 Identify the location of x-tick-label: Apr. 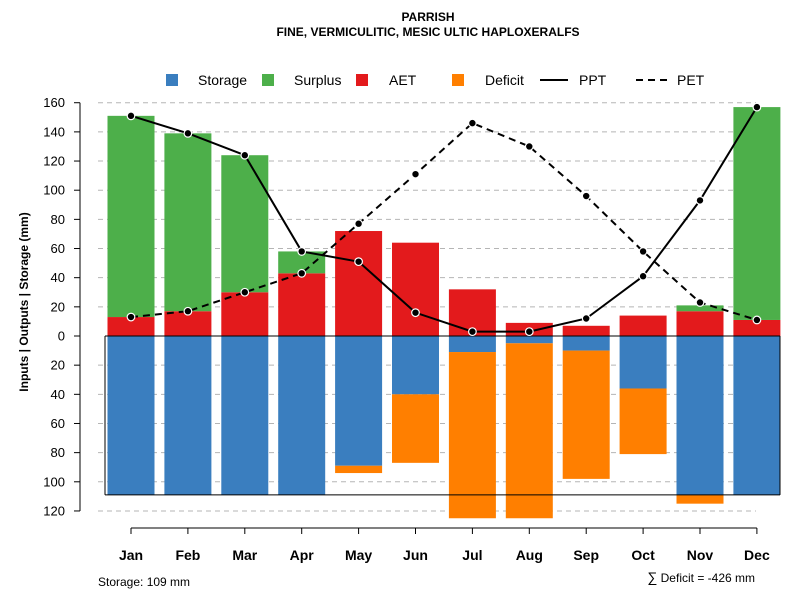
(302, 555).